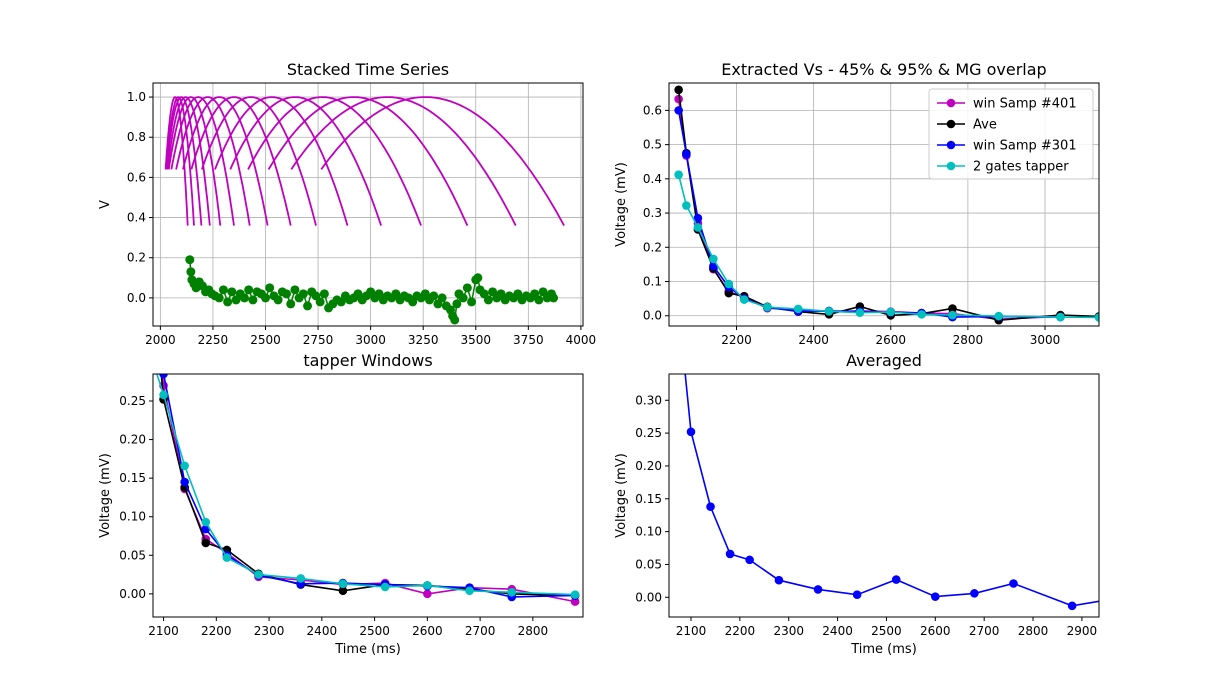 The width and height of the screenshot is (1220, 693). Describe the element at coordinates (935, 631) in the screenshot. I see `x-tick-label: 2600` at that location.